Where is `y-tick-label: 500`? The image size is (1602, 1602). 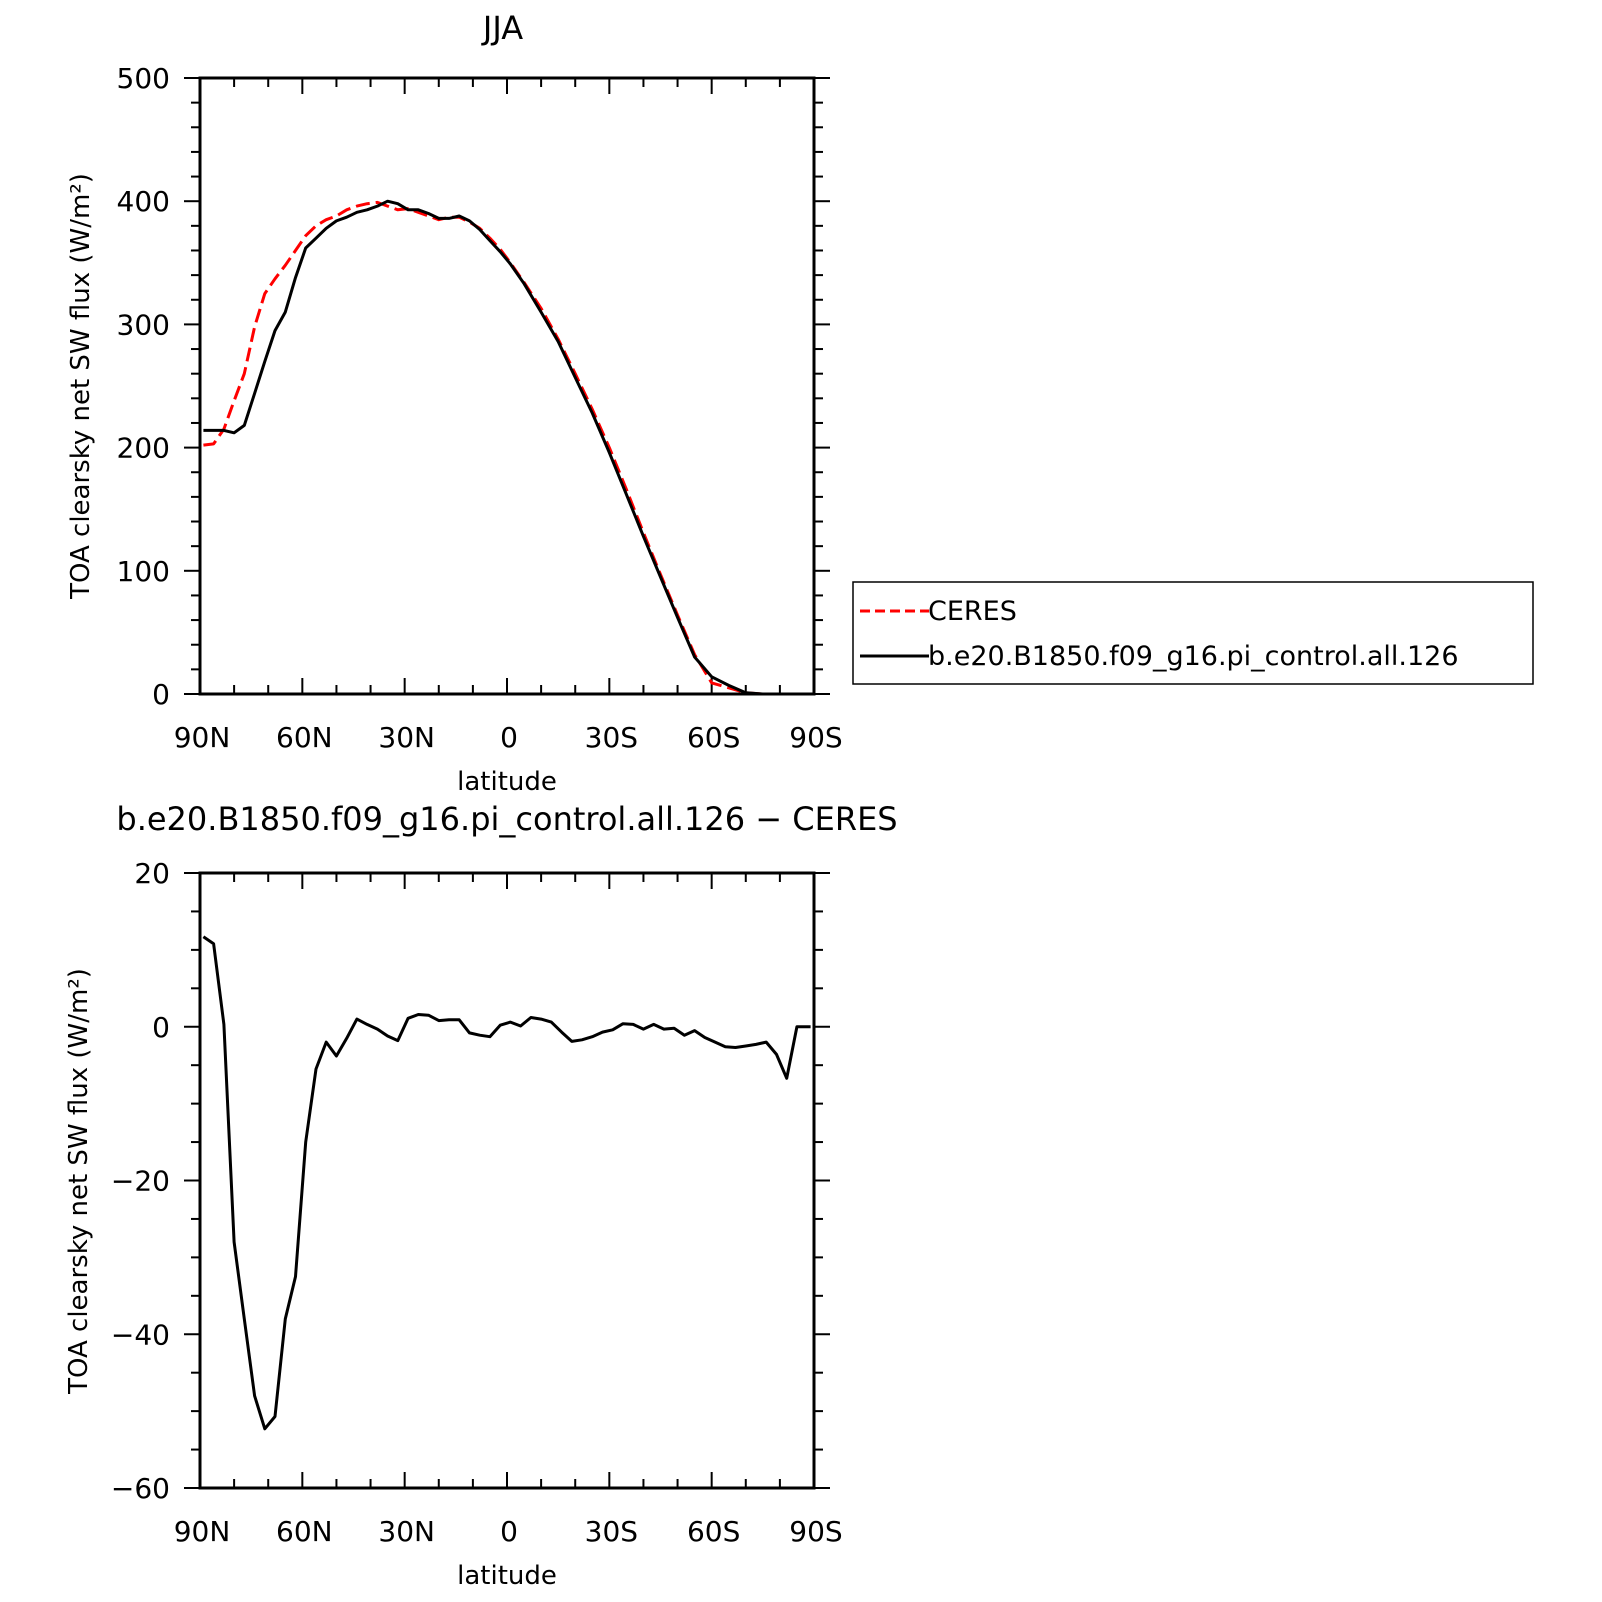 y-tick-label: 500 is located at coordinates (143, 78).